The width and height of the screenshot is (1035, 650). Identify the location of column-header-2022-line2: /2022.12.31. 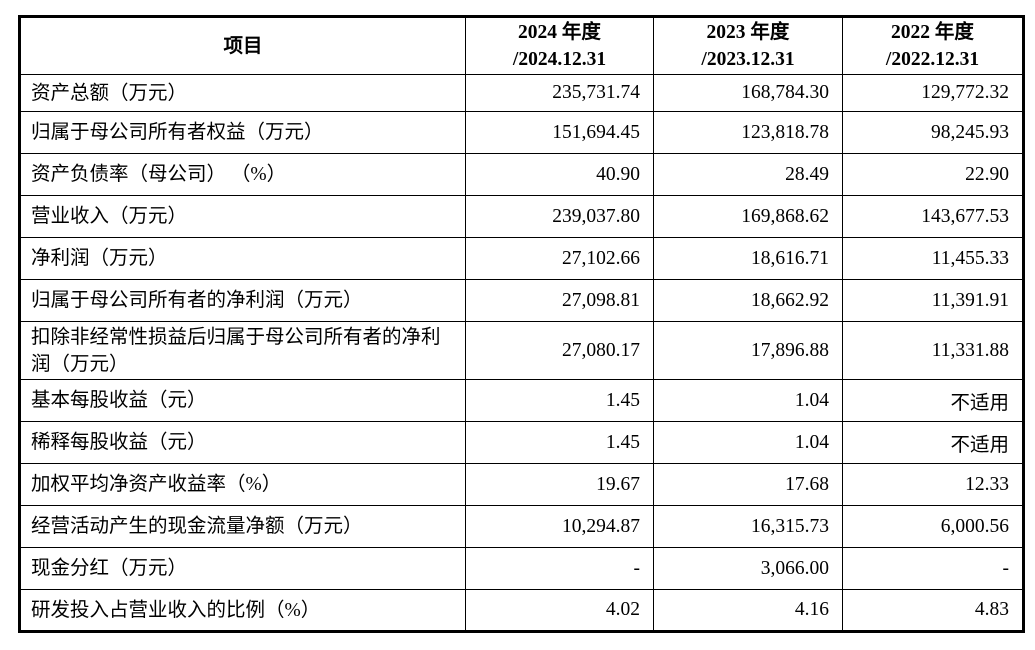
(932, 59).